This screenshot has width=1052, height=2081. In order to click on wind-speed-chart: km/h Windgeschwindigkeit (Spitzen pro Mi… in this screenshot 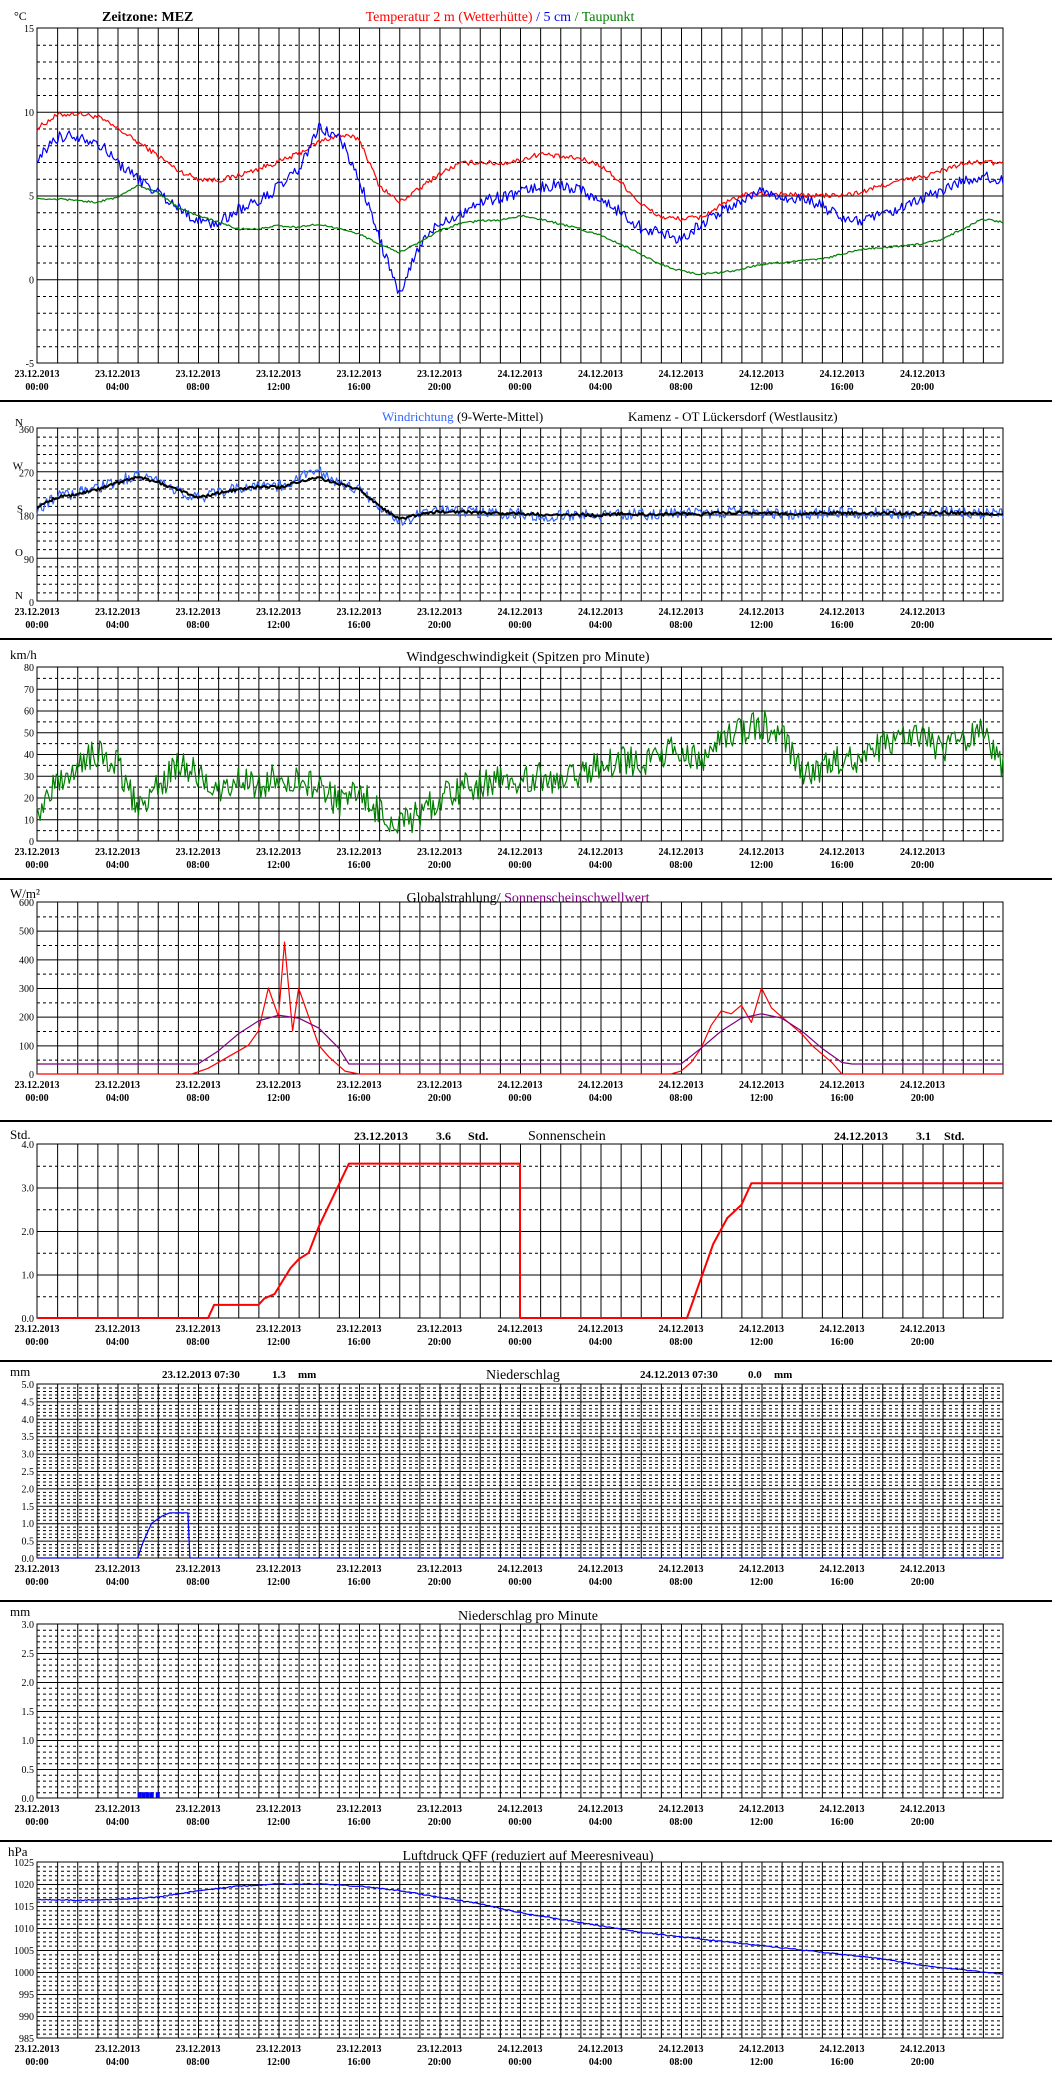, I will do `click(507, 759)`.